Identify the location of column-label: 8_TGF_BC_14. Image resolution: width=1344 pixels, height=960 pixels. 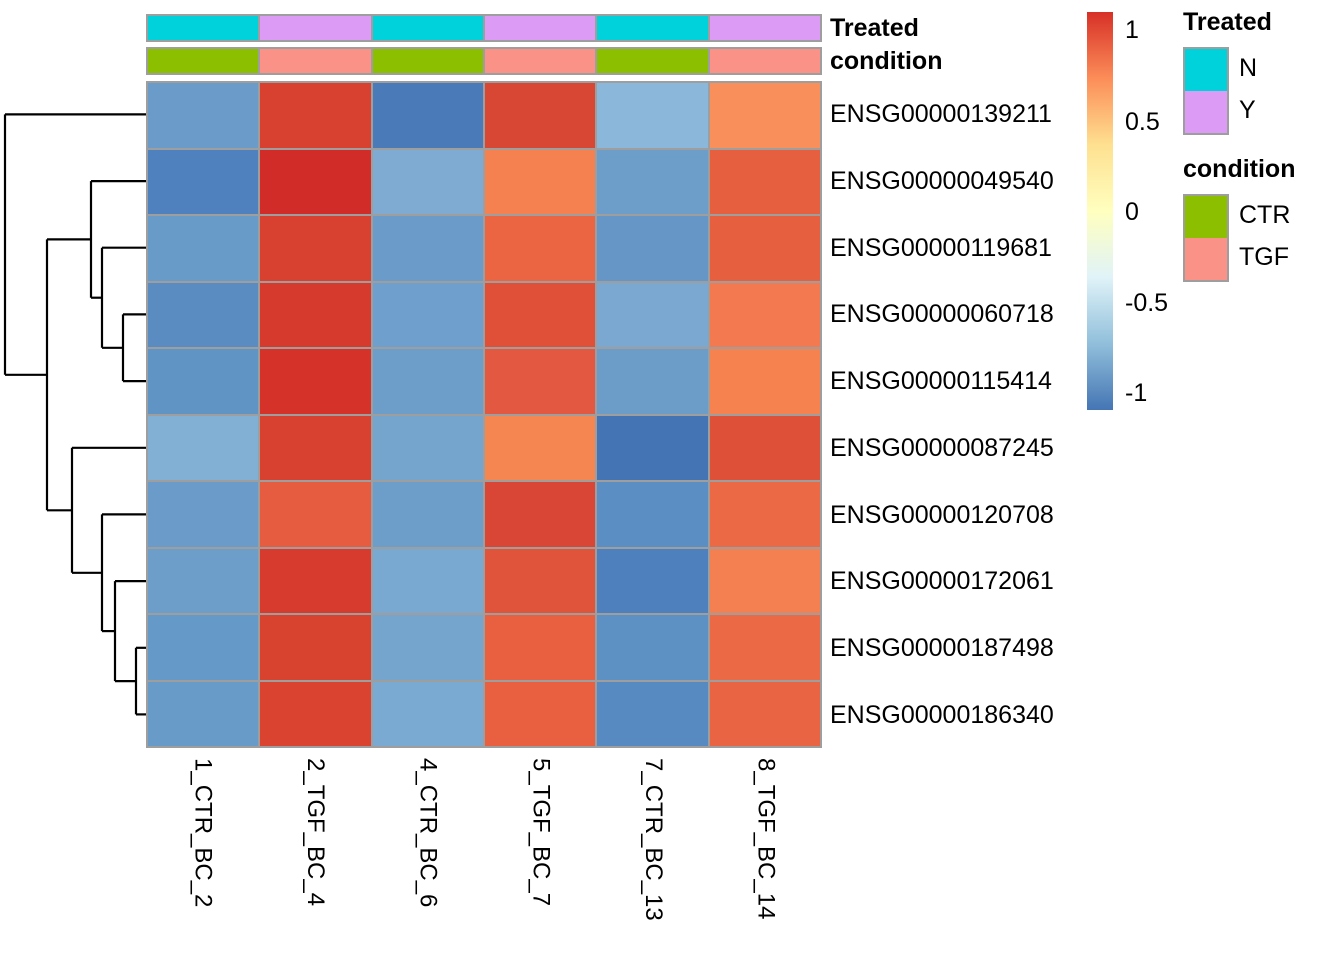
(766, 839).